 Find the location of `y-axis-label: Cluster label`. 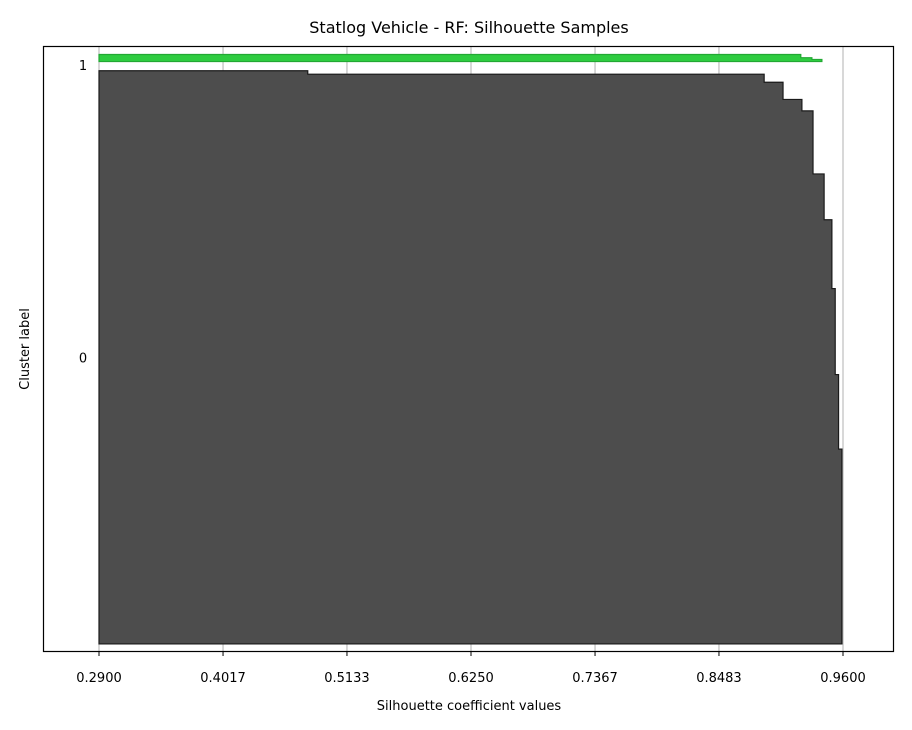

y-axis-label: Cluster label is located at coordinates (25, 349).